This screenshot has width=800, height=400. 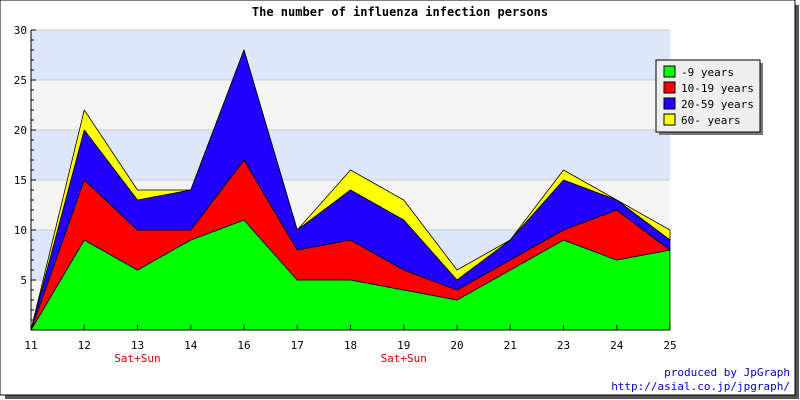 I want to click on footer-url: http://asial.co.jp/jpgraph/, so click(x=700, y=386).